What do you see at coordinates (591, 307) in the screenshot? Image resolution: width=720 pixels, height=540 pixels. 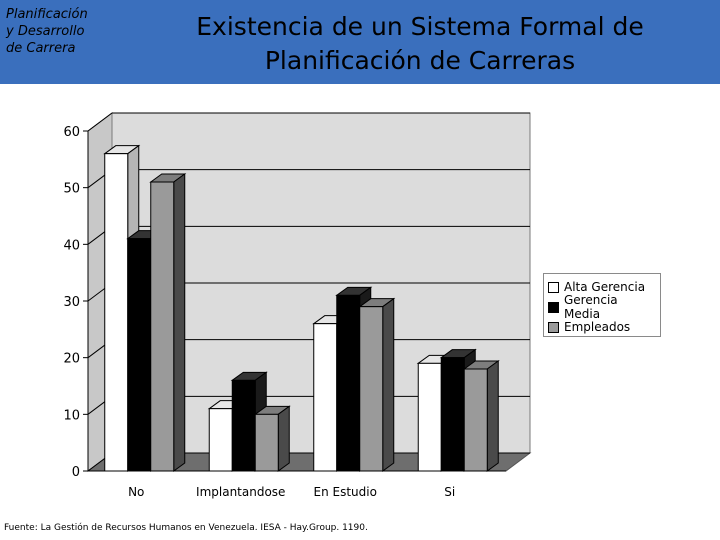 I see `legend-label: Gerencia Media` at bounding box center [591, 307].